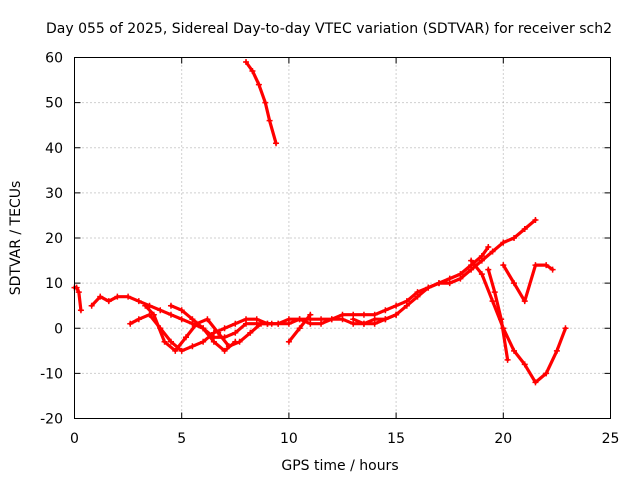 This screenshot has width=640, height=480. Describe the element at coordinates (58, 329) in the screenshot. I see `y-tick-label: 0` at that location.